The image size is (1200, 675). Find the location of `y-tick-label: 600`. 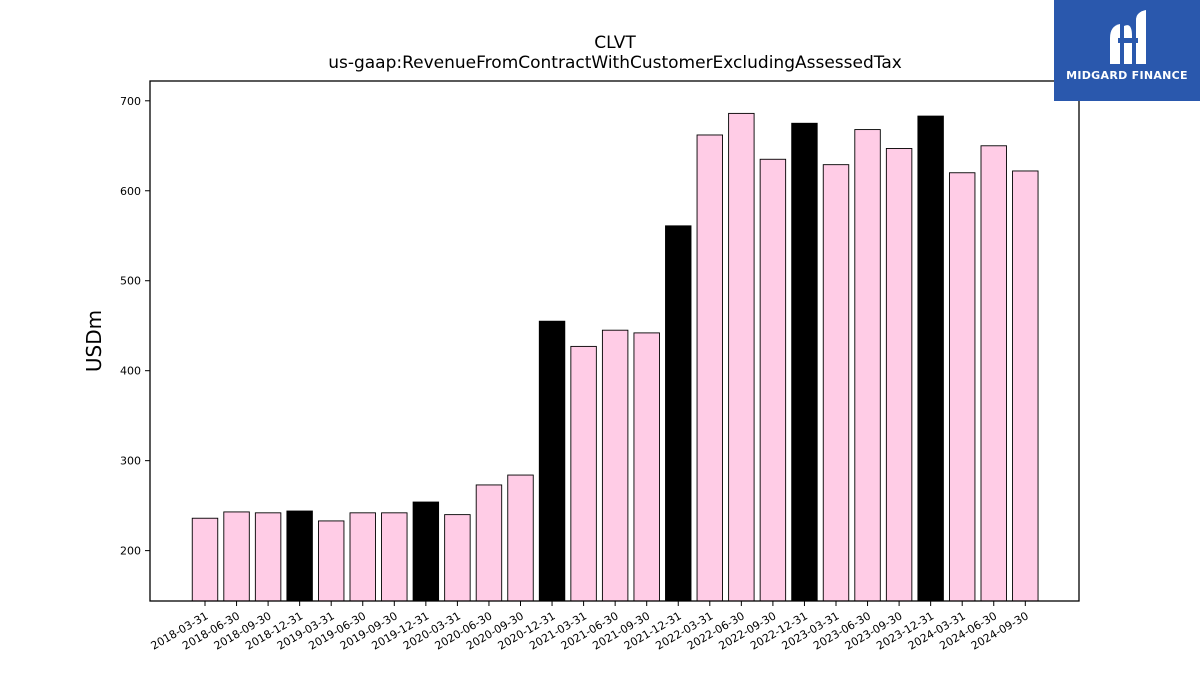

y-tick-label: 600 is located at coordinates (130, 191).